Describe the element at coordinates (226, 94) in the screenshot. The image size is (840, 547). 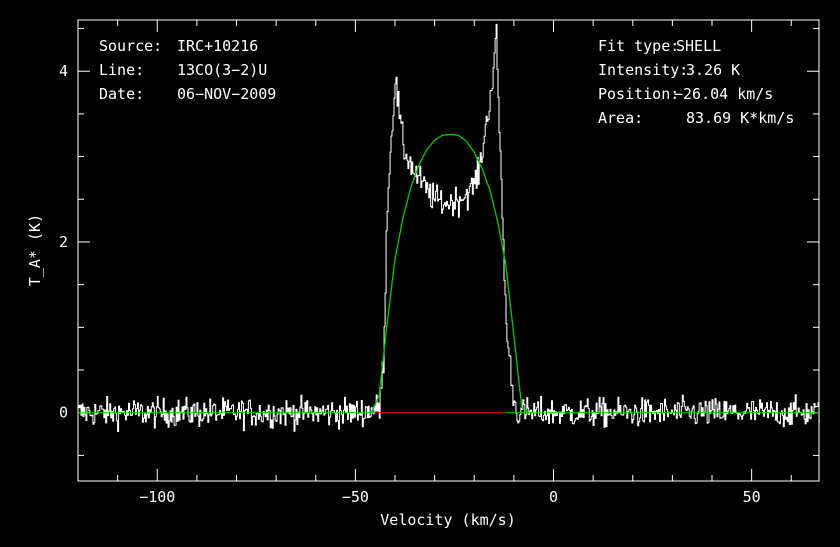
I see `date-value: 06−NOV−2009` at that location.